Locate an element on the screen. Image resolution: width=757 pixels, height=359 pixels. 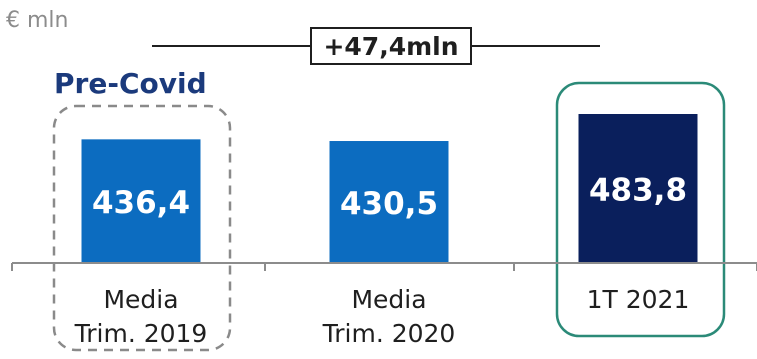
x-axis-ticks is located at coordinates (384, 267).